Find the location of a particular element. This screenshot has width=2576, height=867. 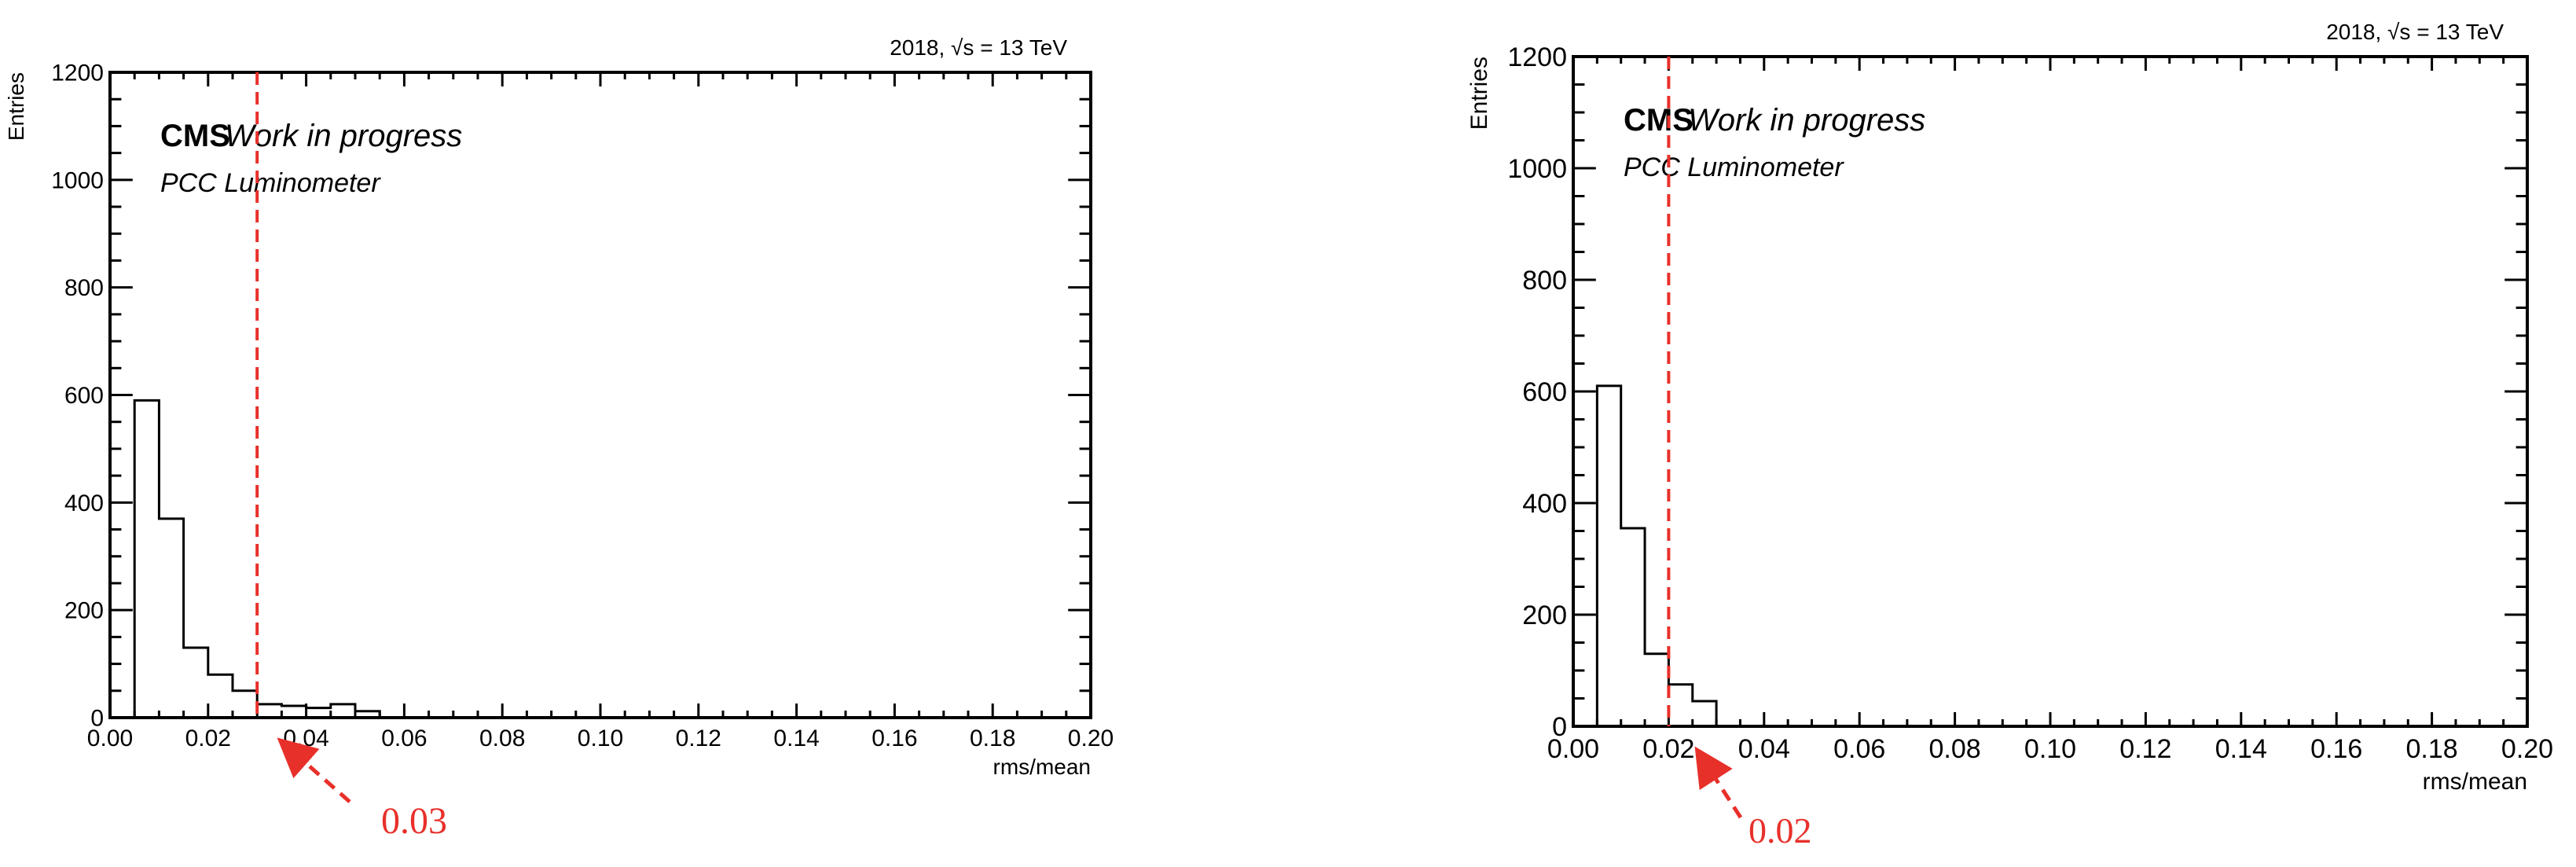

cut-annotation: 0.02 is located at coordinates (1780, 830).